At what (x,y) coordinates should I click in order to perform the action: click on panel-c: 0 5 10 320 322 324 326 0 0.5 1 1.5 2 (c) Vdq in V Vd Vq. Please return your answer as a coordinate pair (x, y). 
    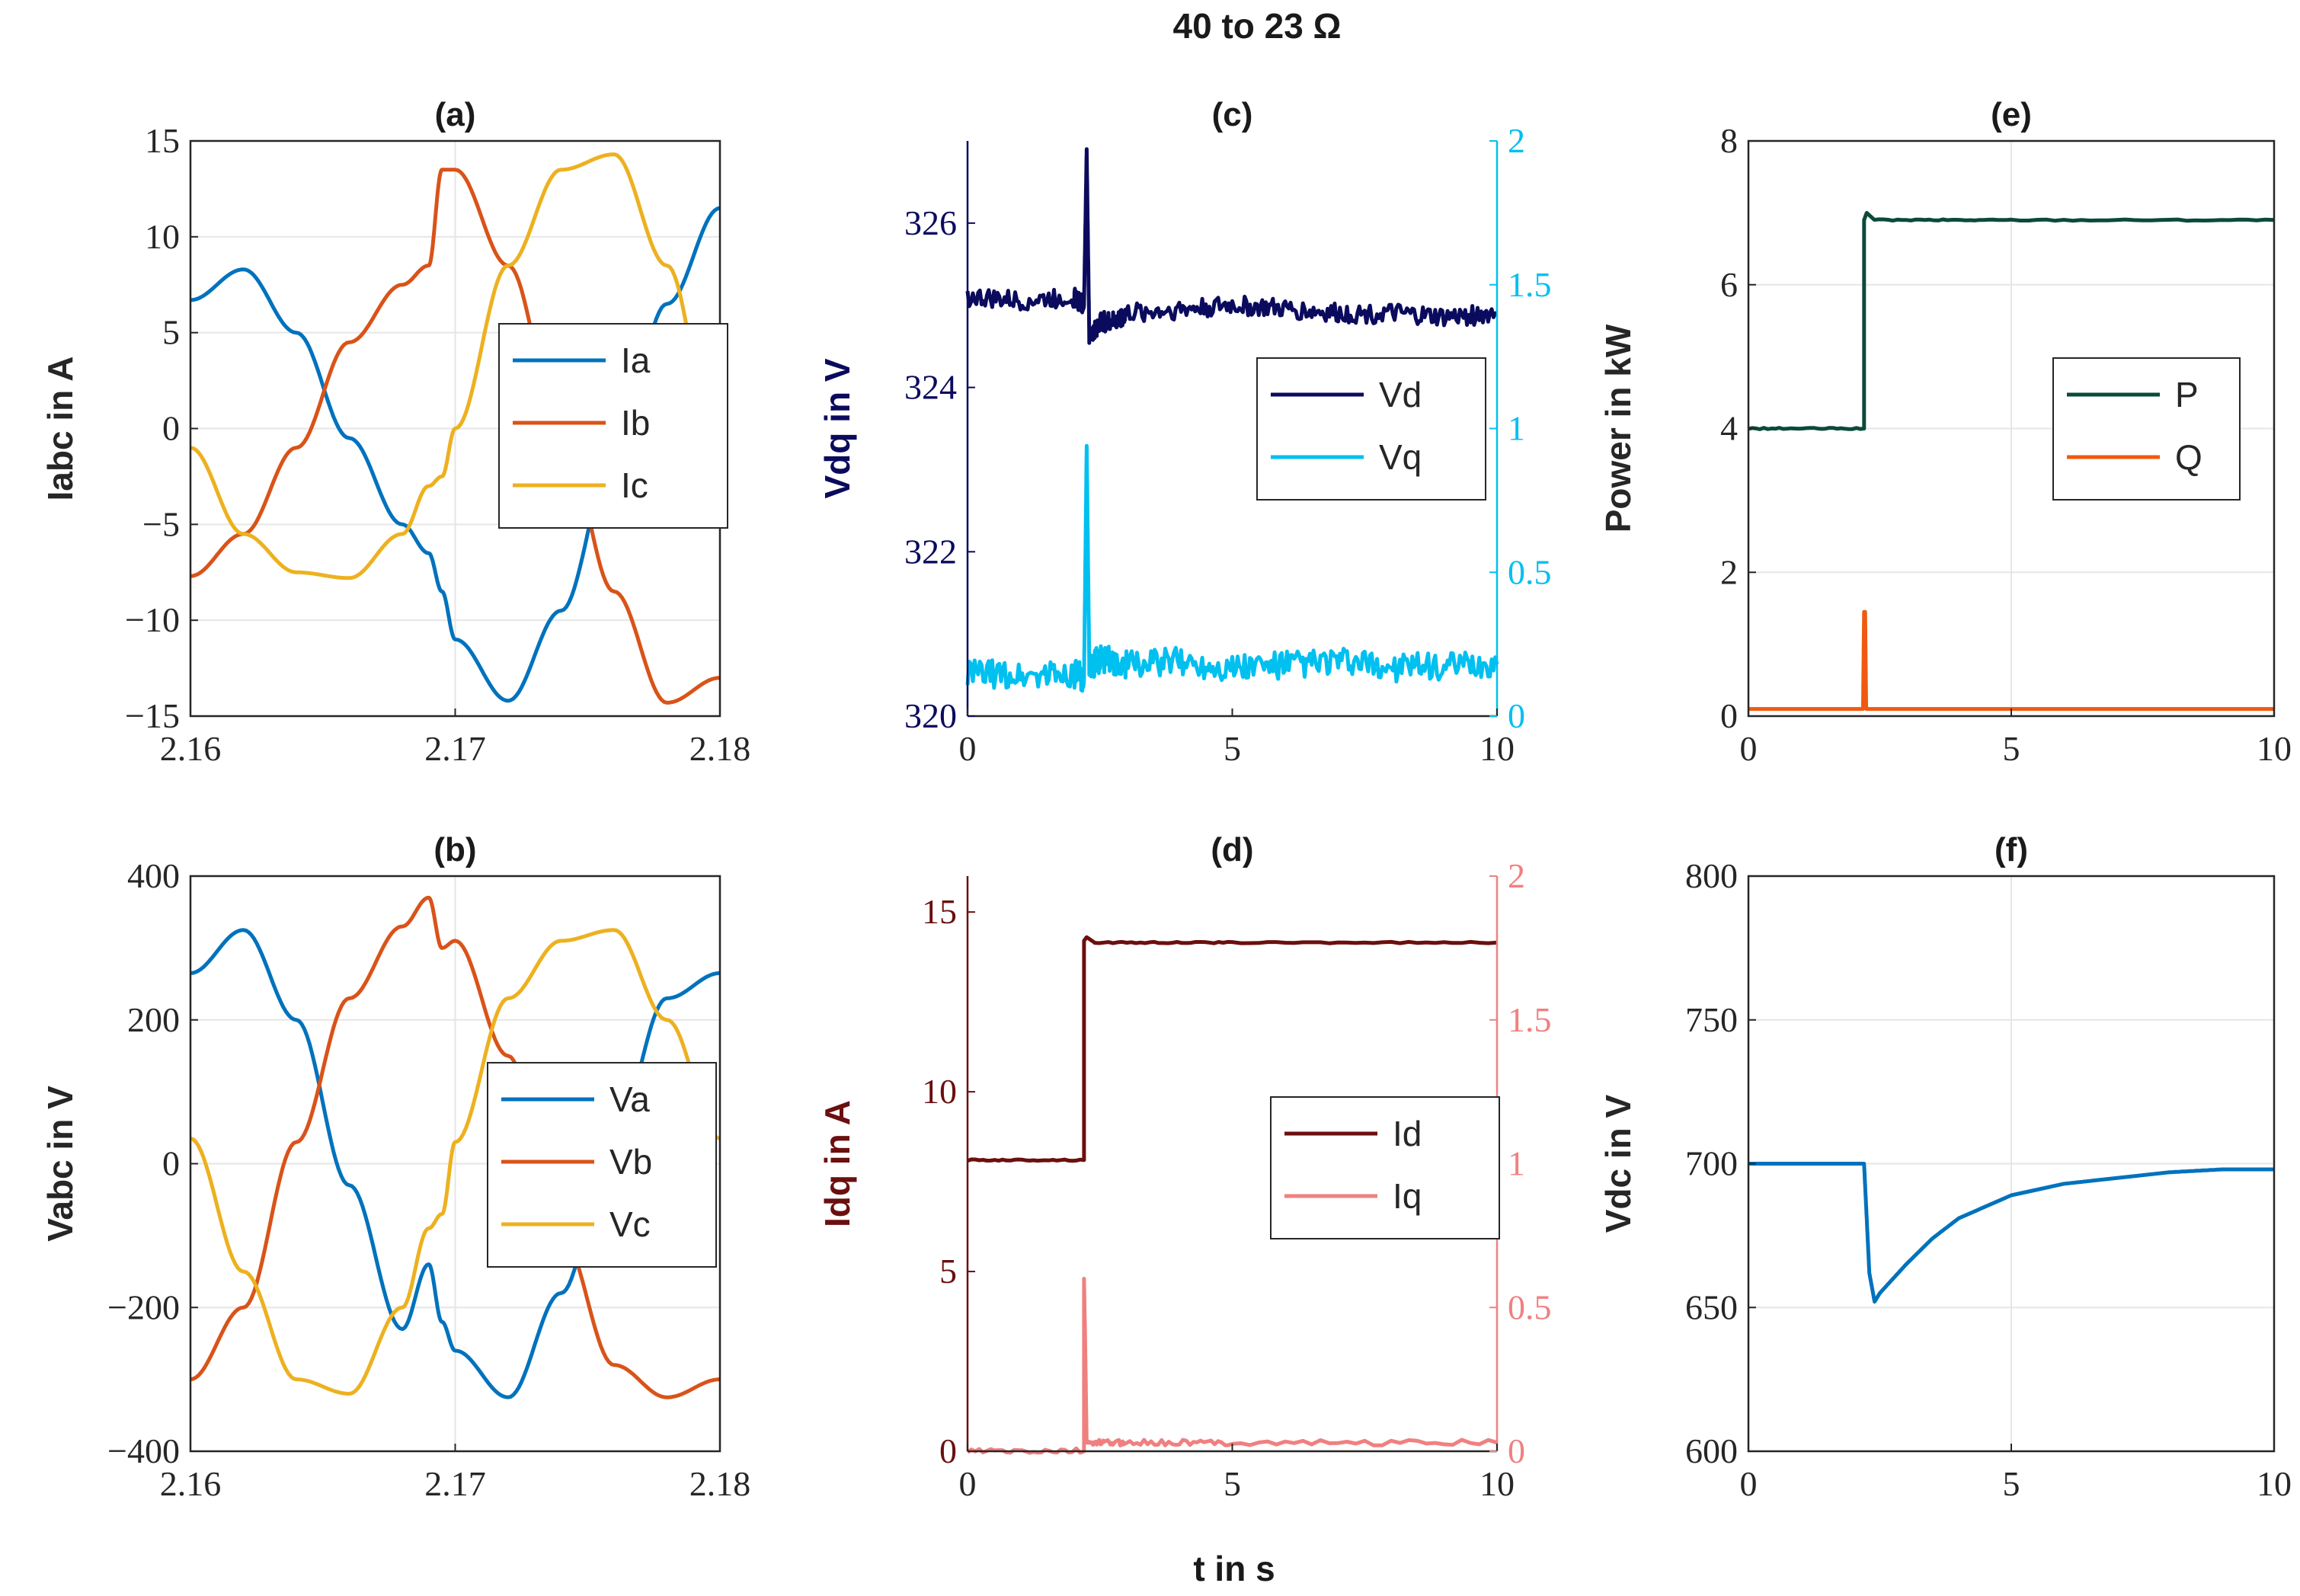
    Looking at the image, I should click on (1184, 432).